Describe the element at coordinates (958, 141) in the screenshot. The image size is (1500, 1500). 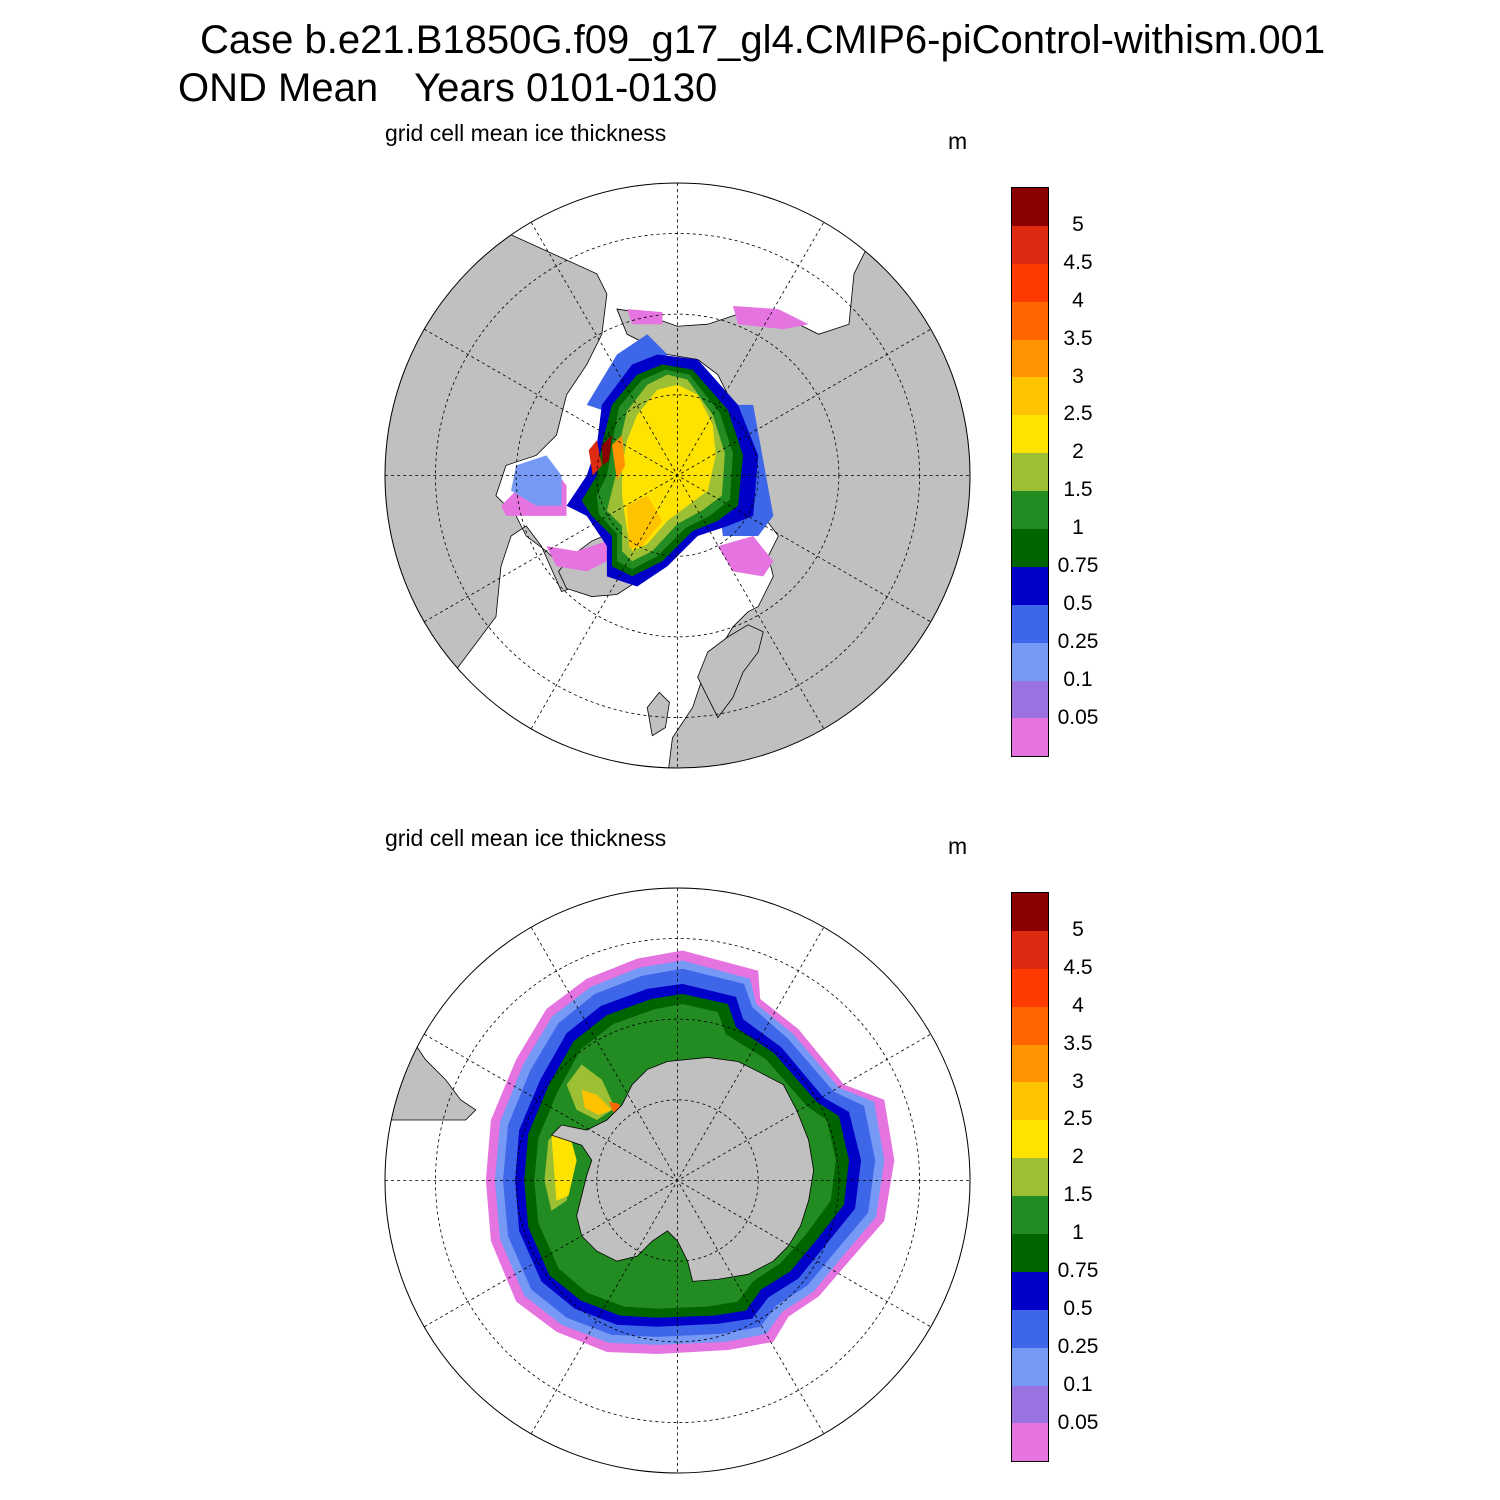
I see `north-unit-label: m` at that location.